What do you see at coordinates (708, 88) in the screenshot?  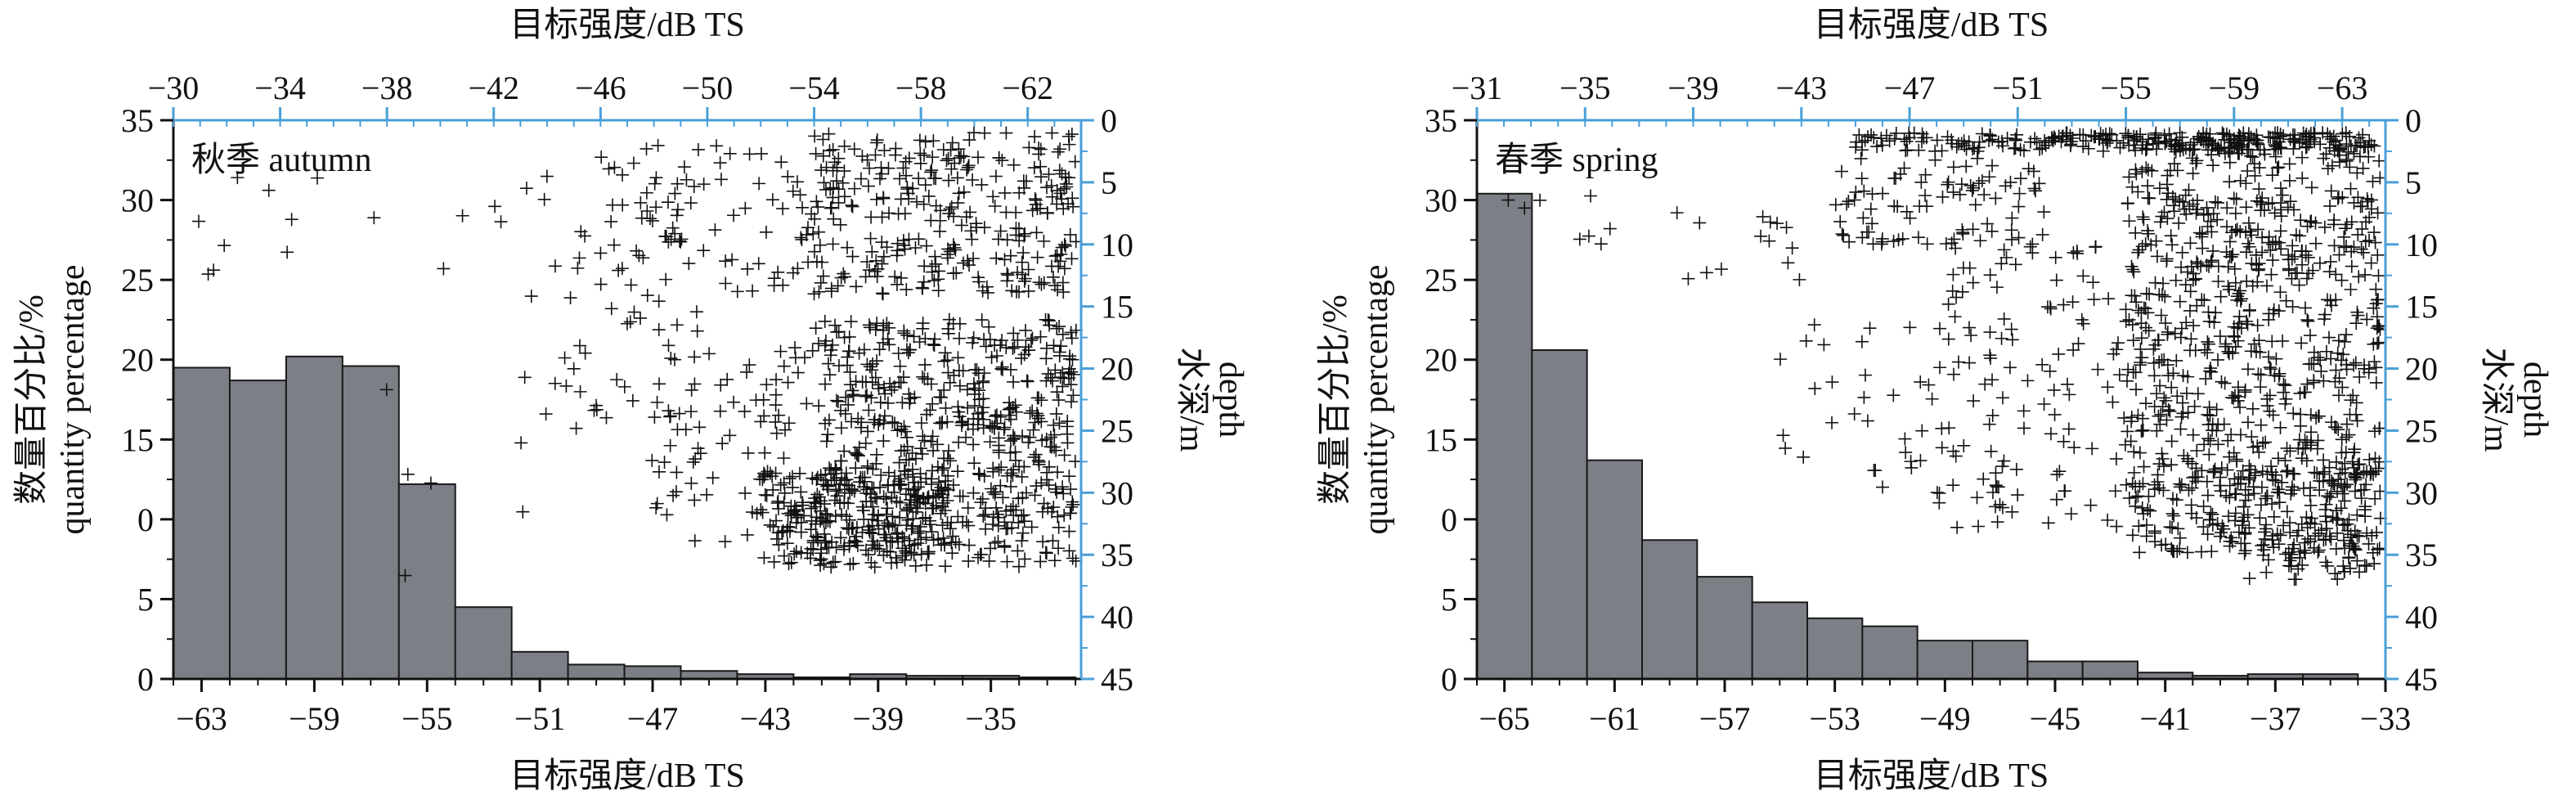 I see `top-tick-label: −50` at bounding box center [708, 88].